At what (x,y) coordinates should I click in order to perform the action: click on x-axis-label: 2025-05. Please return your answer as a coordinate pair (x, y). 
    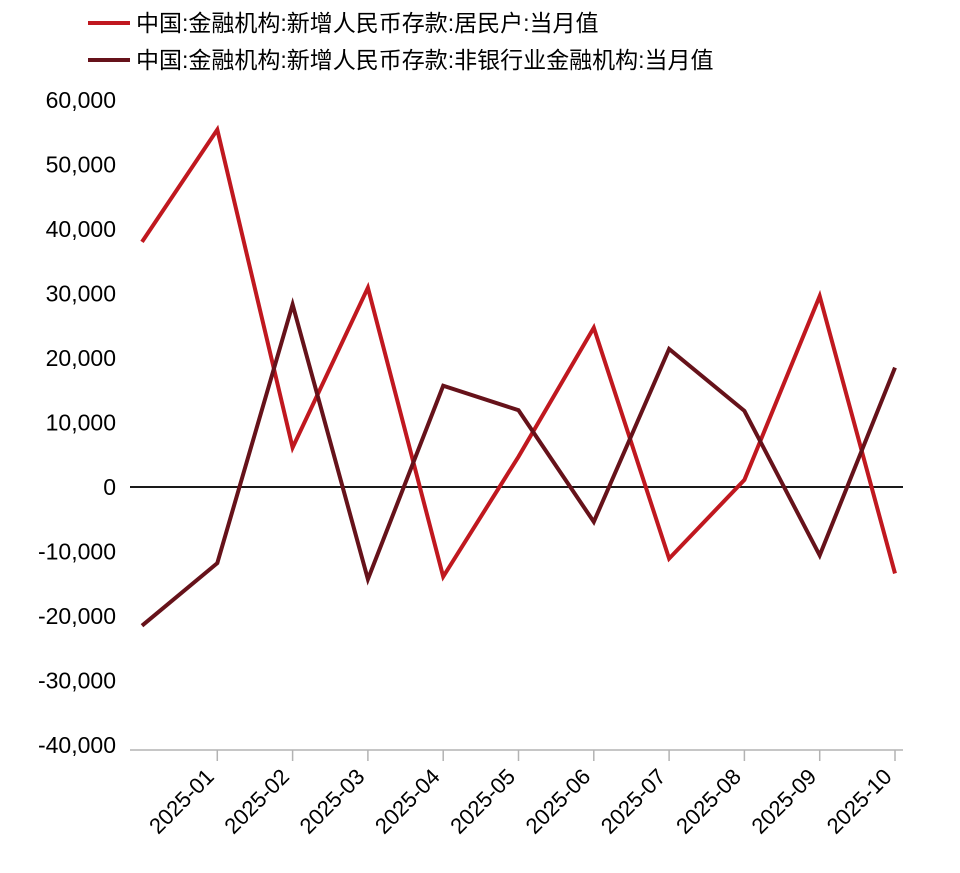
    Looking at the image, I should click on (482, 801).